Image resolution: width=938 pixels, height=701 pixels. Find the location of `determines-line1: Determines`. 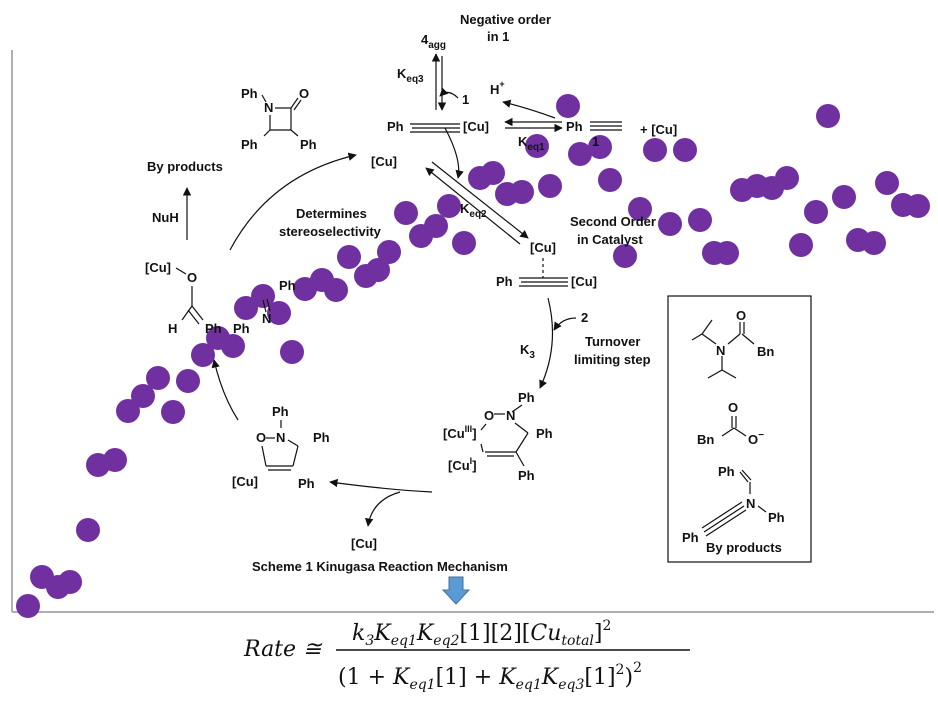

determines-line1: Determines is located at coordinates (331, 213).